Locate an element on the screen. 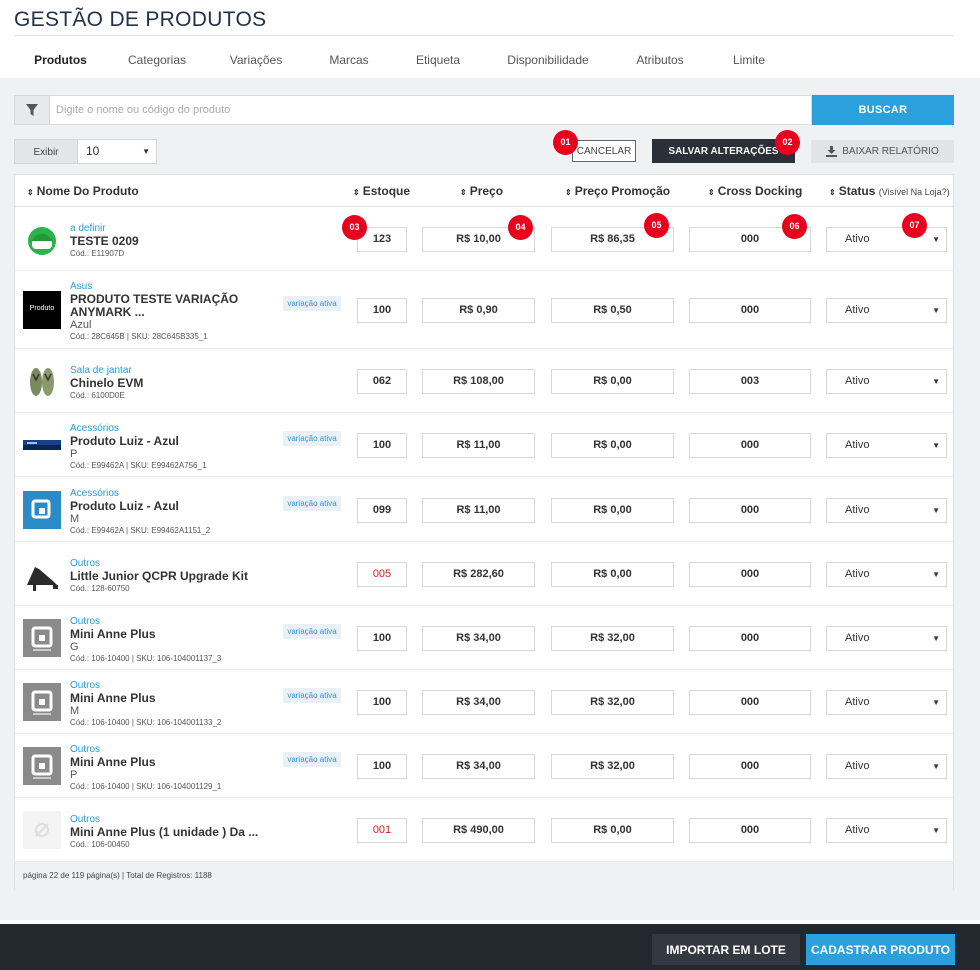 The width and height of the screenshot is (980, 970). col-price-header: ⇕ Preço is located at coordinates (481, 191).